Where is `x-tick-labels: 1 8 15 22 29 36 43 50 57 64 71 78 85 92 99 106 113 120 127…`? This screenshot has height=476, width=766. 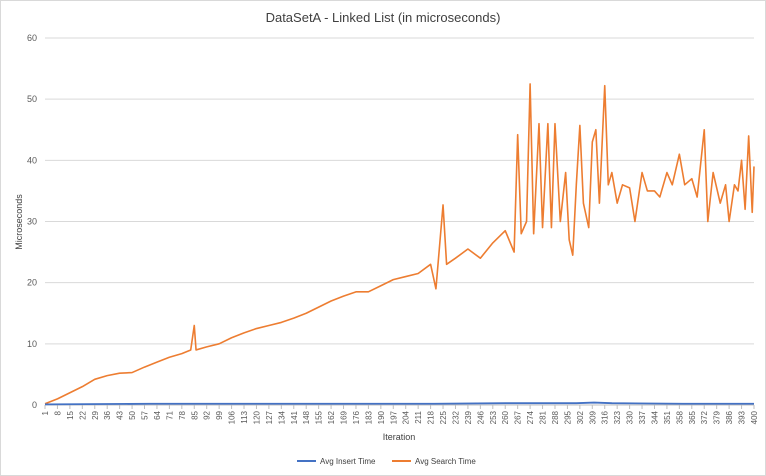 x-tick-labels: 1 8 15 22 29 36 43 50 57 64 71 78 85 92 99 106 113 120 127… is located at coordinates (400, 414).